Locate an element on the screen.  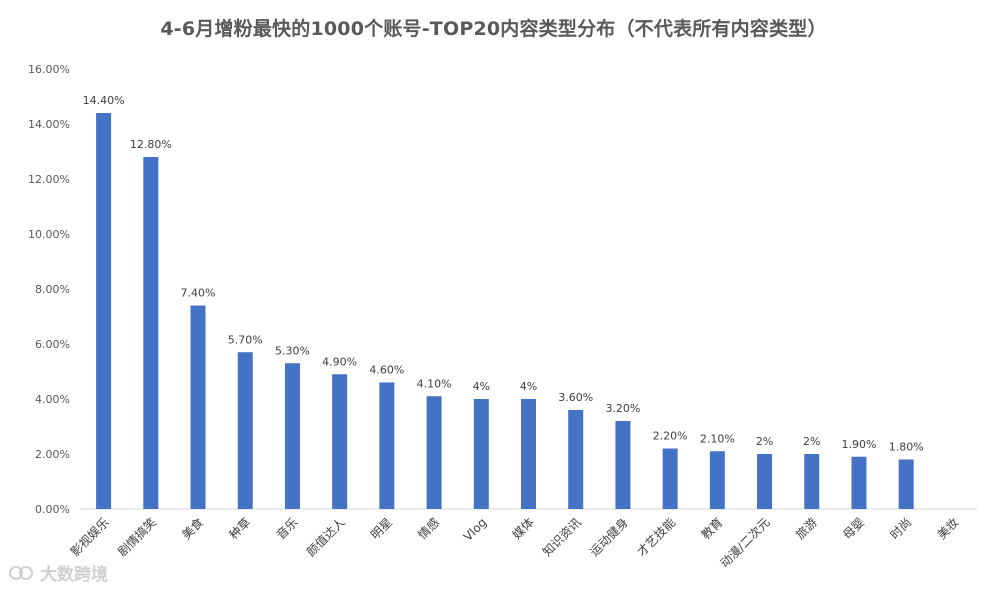
y-tick-label: 8.00% is located at coordinates (52, 289).